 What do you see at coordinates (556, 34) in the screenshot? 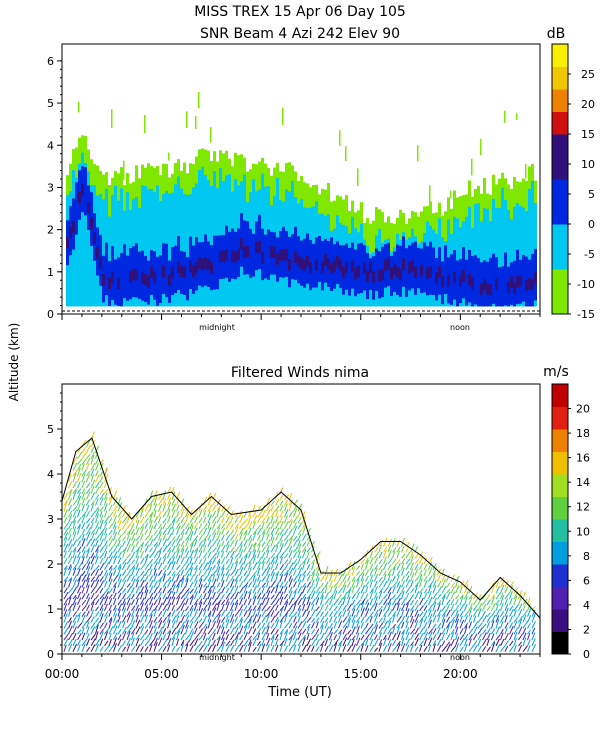
I see `snr-colorbar-unit: dB` at bounding box center [556, 34].